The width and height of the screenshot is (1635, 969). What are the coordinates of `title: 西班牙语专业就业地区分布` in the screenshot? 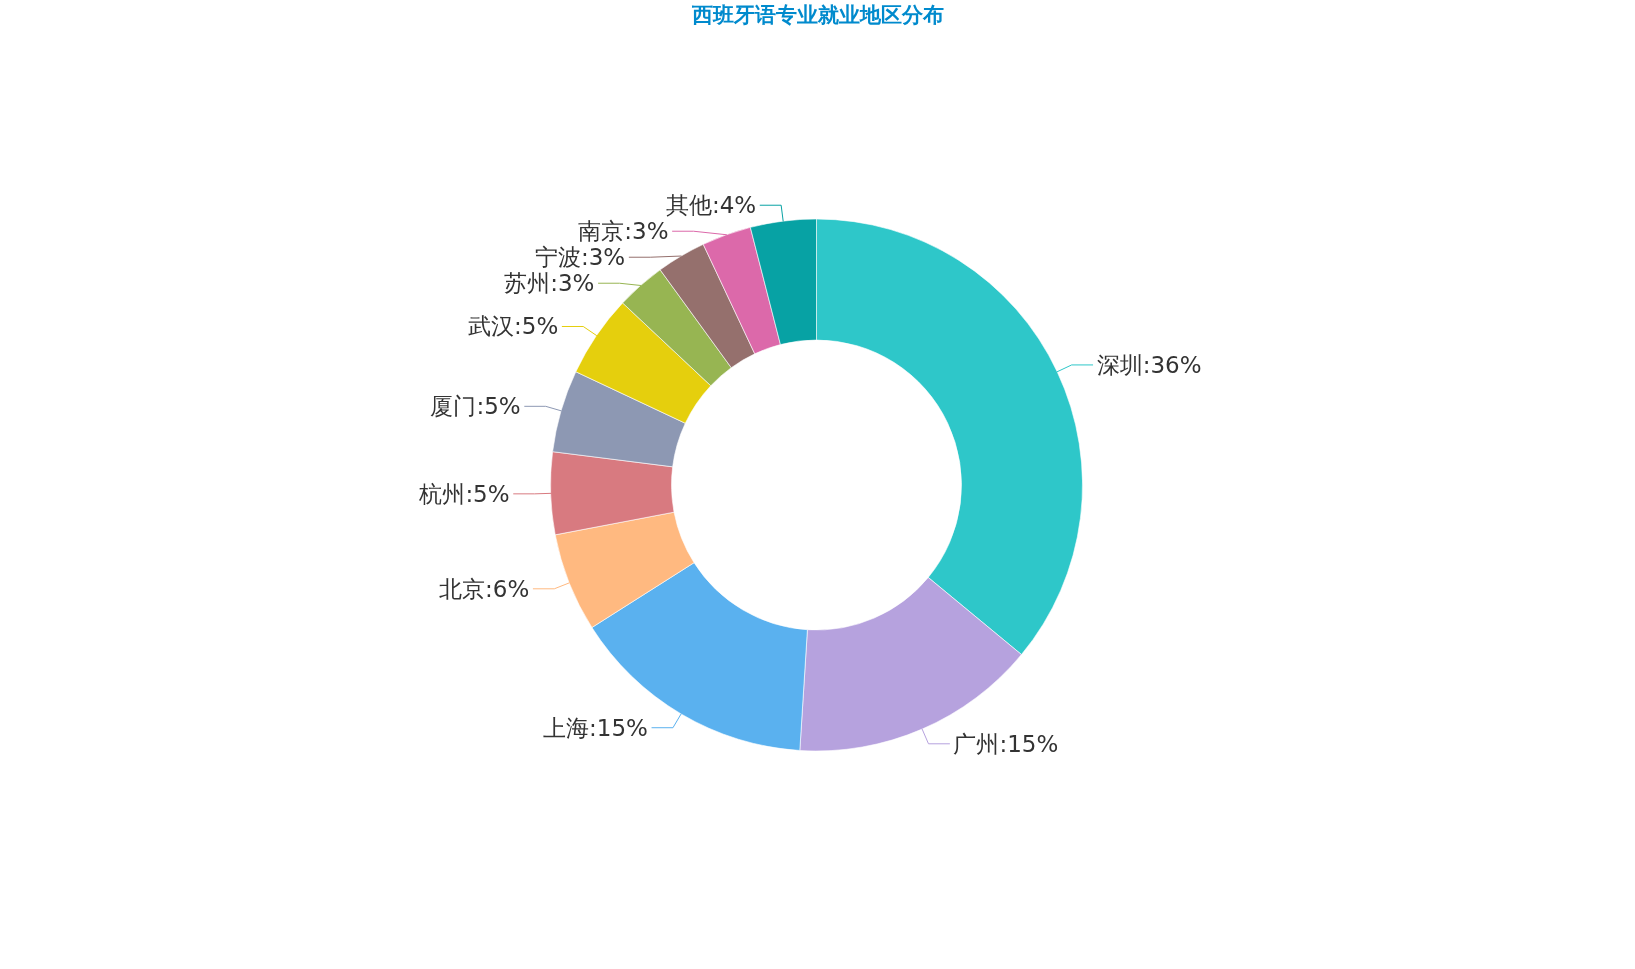 It's located at (817, 15).